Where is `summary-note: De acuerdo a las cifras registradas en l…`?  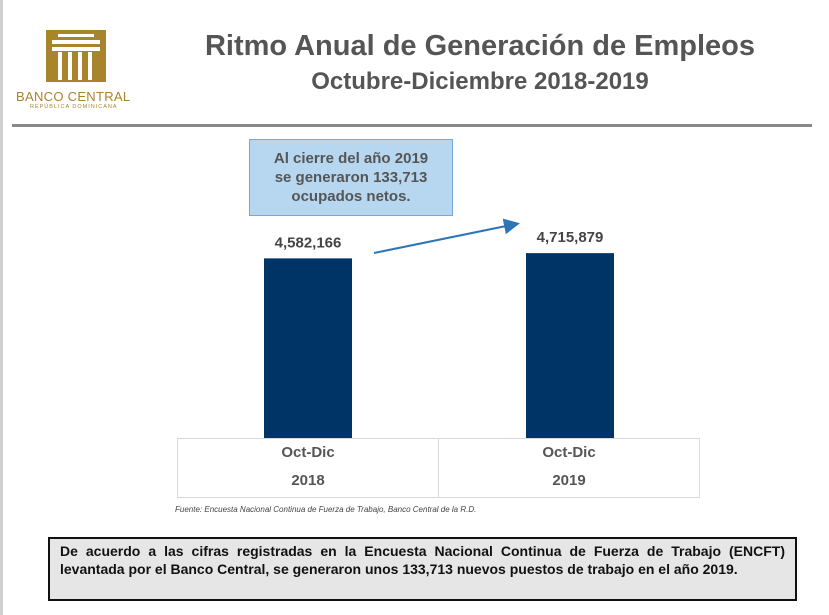
summary-note: De acuerdo a las cifras registradas en l… is located at coordinates (422, 569).